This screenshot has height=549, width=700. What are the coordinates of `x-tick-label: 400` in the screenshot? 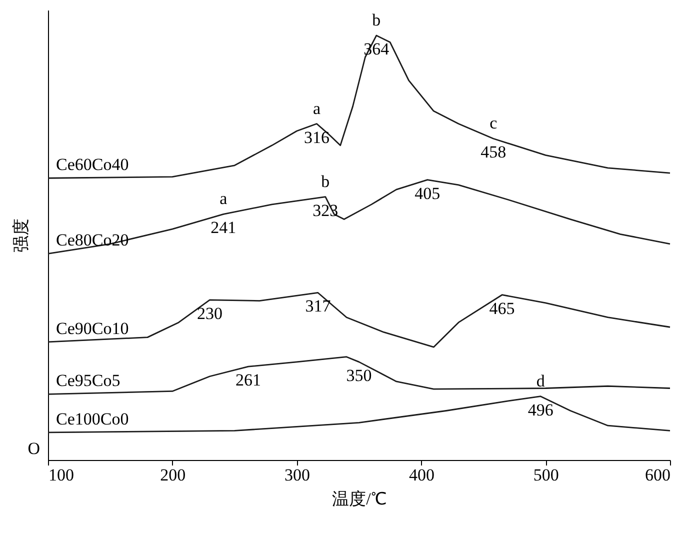 It's located at (421, 475).